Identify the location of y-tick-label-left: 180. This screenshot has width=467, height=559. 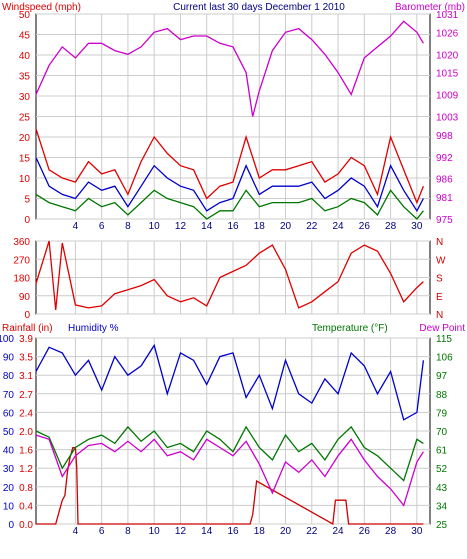
(21, 279).